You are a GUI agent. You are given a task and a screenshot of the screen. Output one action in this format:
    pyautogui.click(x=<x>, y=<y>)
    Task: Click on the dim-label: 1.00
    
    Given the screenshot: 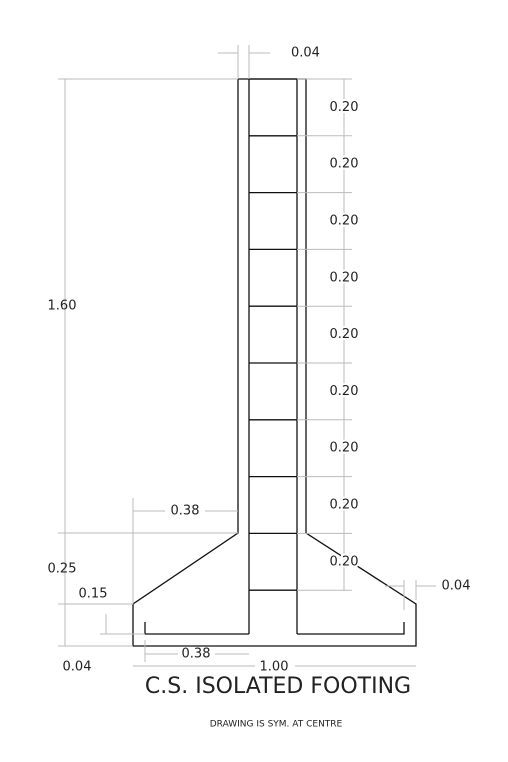 What is the action you would take?
    pyautogui.click(x=274, y=667)
    